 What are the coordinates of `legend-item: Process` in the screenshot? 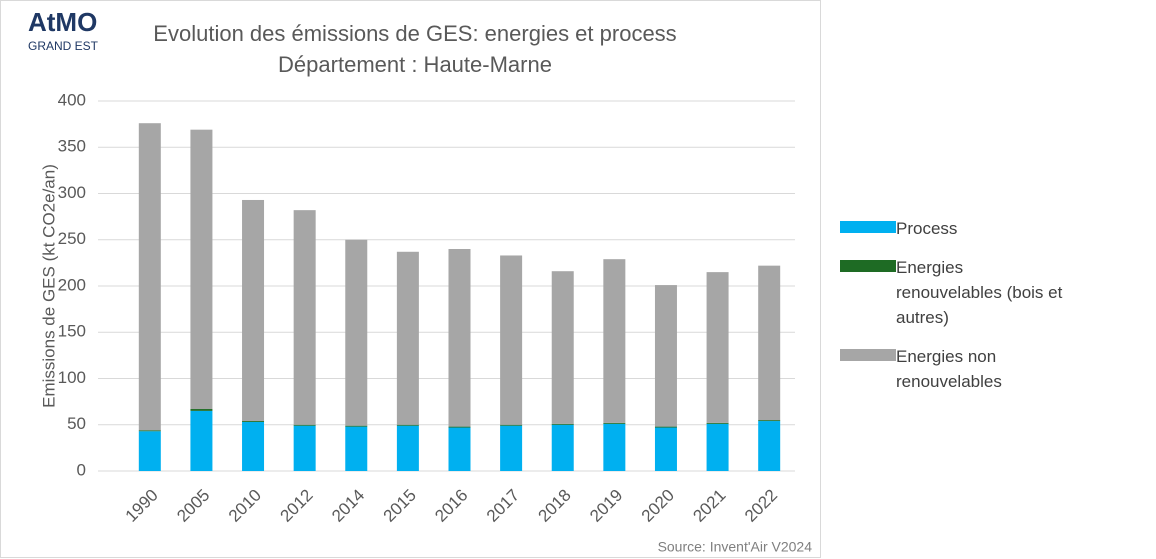 It's located at (955, 228).